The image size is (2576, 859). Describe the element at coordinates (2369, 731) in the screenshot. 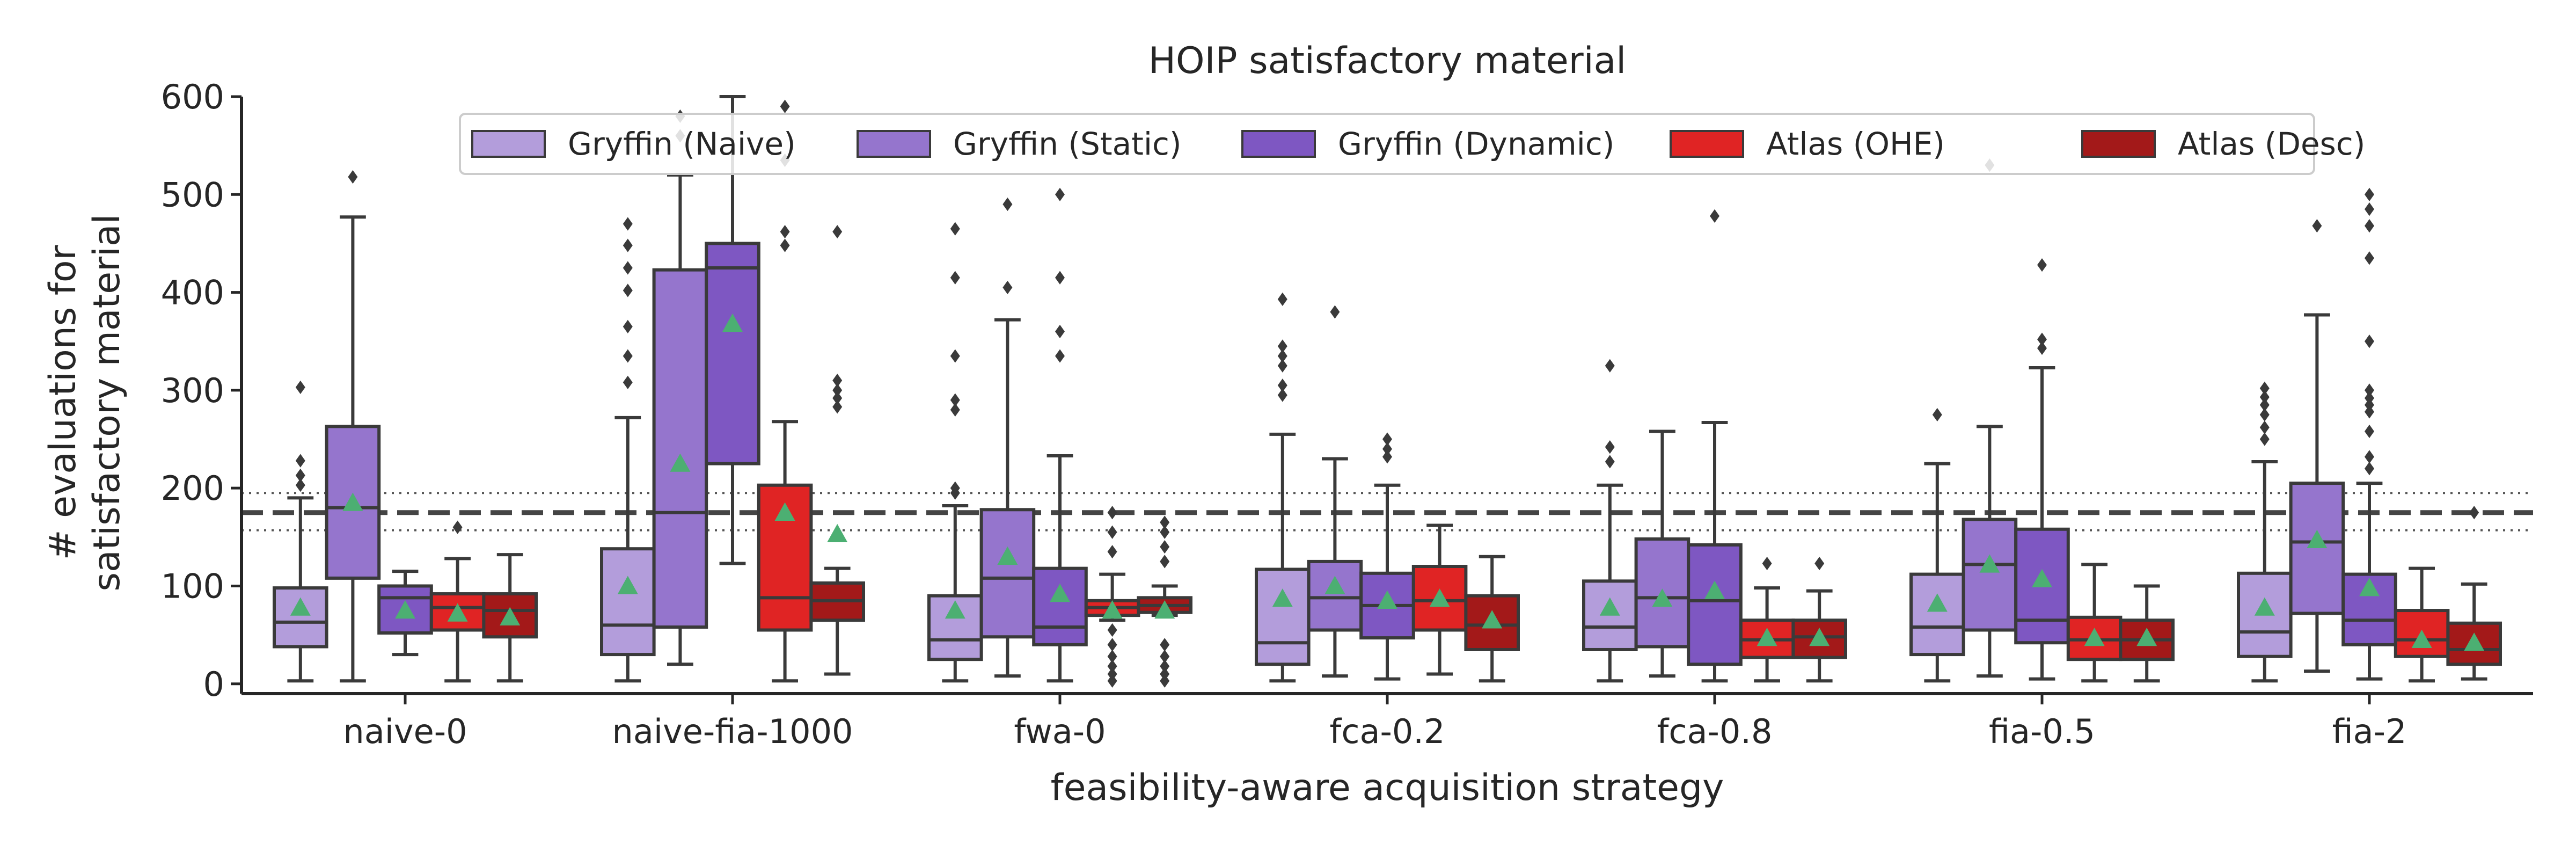

I see `x-tick-label: fia-2` at that location.